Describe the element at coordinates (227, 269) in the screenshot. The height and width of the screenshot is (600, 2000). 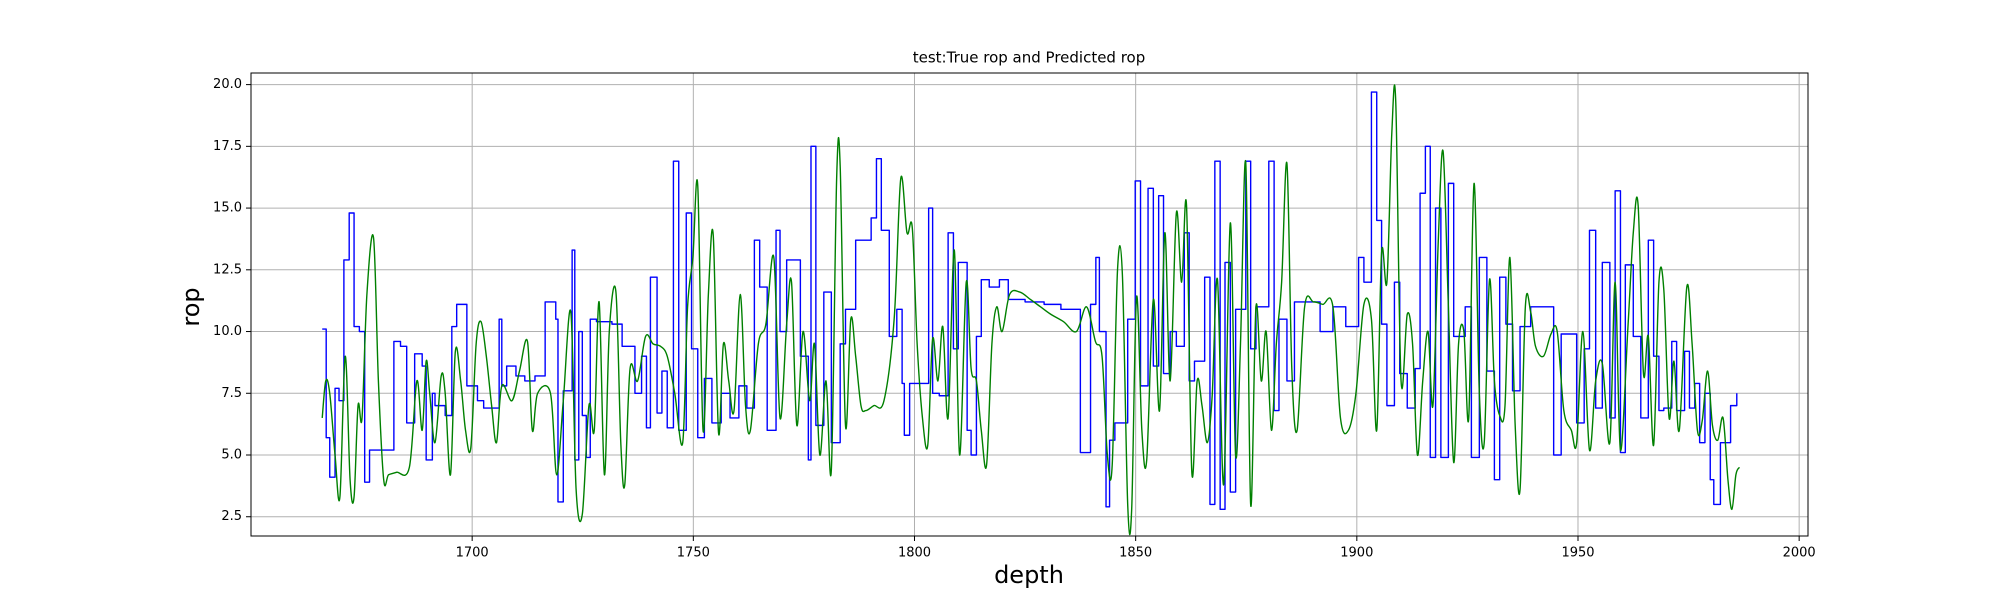
I see `y-tick-label: 12.5` at that location.